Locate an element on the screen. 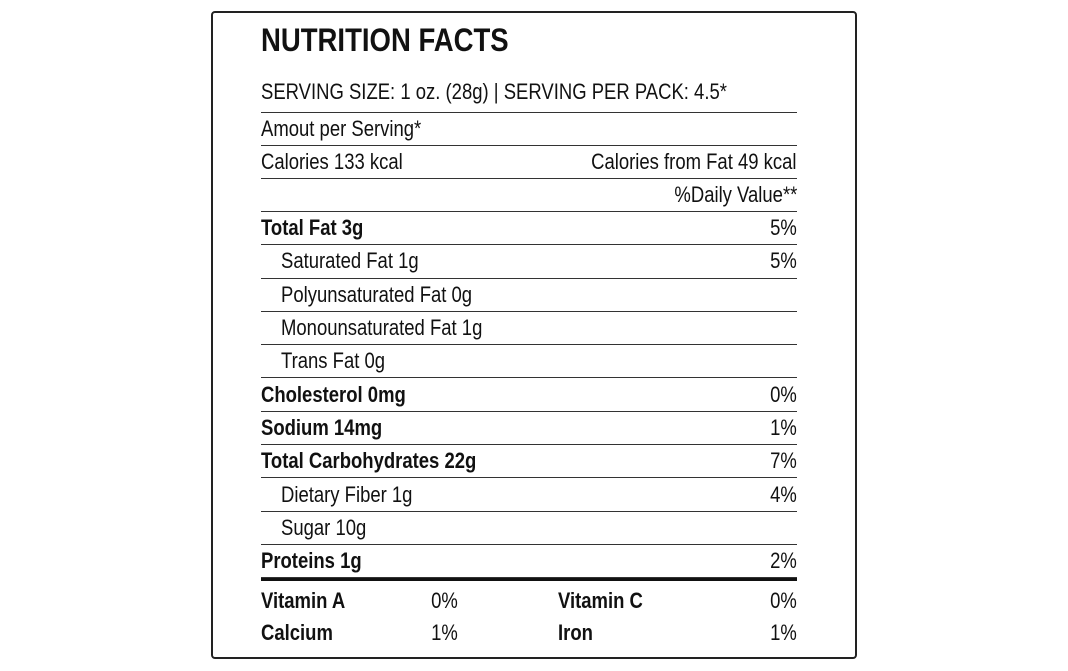 The image size is (1068, 671). nutrient-label: Monounsaturated Fat 1g is located at coordinates (382, 328).